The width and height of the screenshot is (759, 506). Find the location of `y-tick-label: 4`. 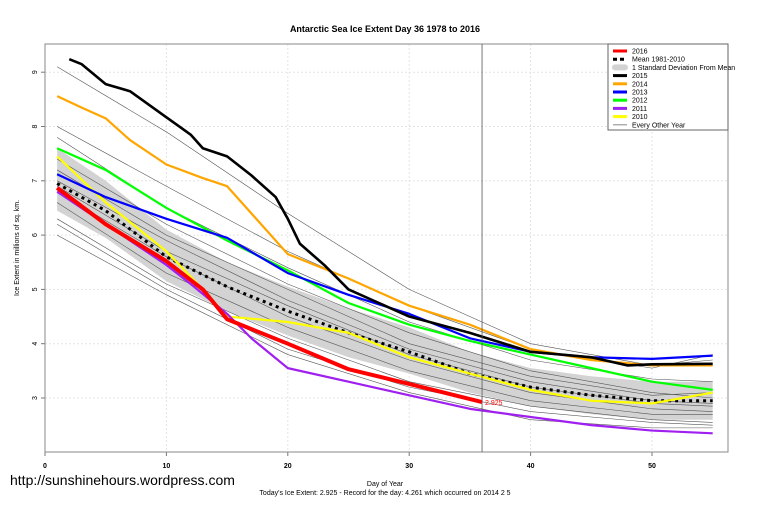

y-tick-label: 4 is located at coordinates (35, 344).